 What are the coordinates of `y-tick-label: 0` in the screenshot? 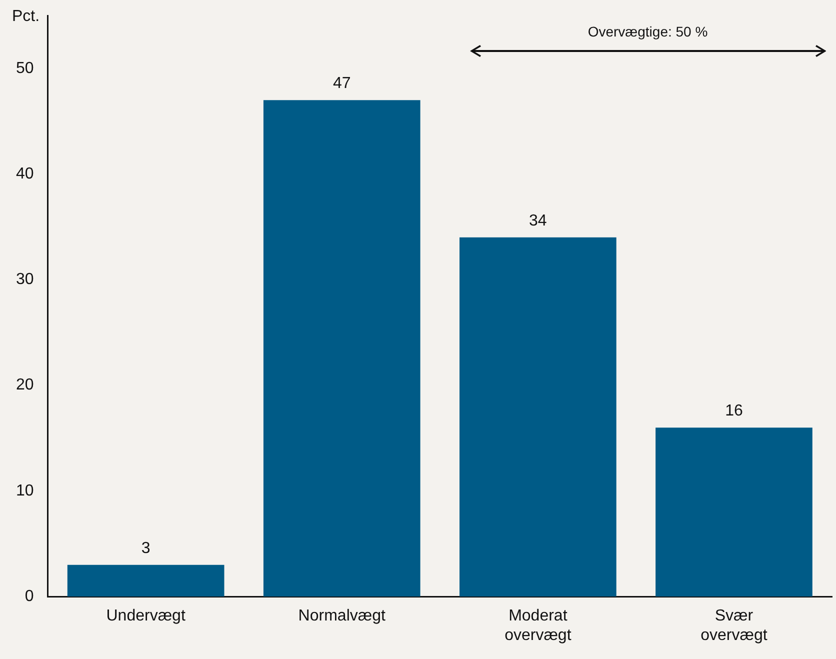 It's located at (29, 597).